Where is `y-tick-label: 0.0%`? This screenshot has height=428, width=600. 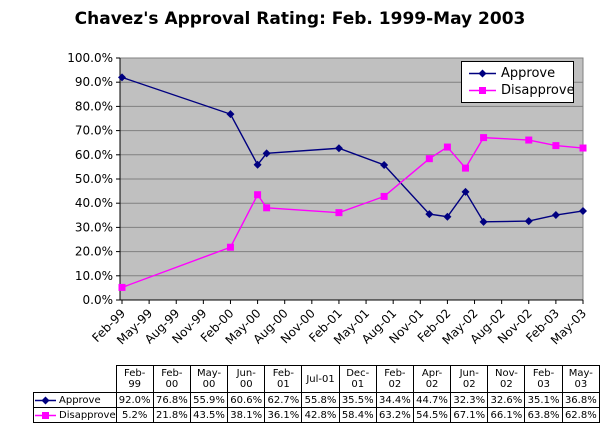
y-tick-label: 0.0% is located at coordinates (98, 300).